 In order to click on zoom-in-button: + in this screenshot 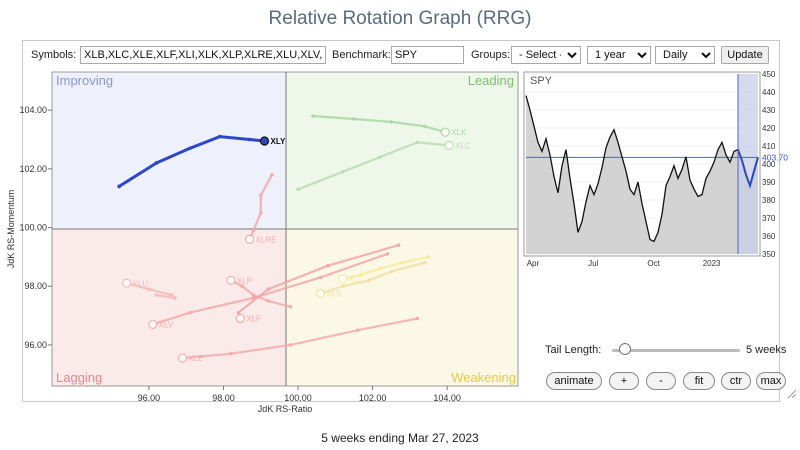, I will do `click(624, 381)`.